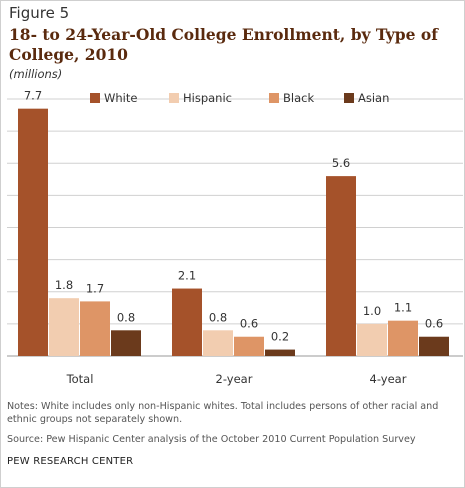 The height and width of the screenshot is (488, 465). Describe the element at coordinates (372, 339) in the screenshot. I see `bar-hispanic-4-year` at that location.